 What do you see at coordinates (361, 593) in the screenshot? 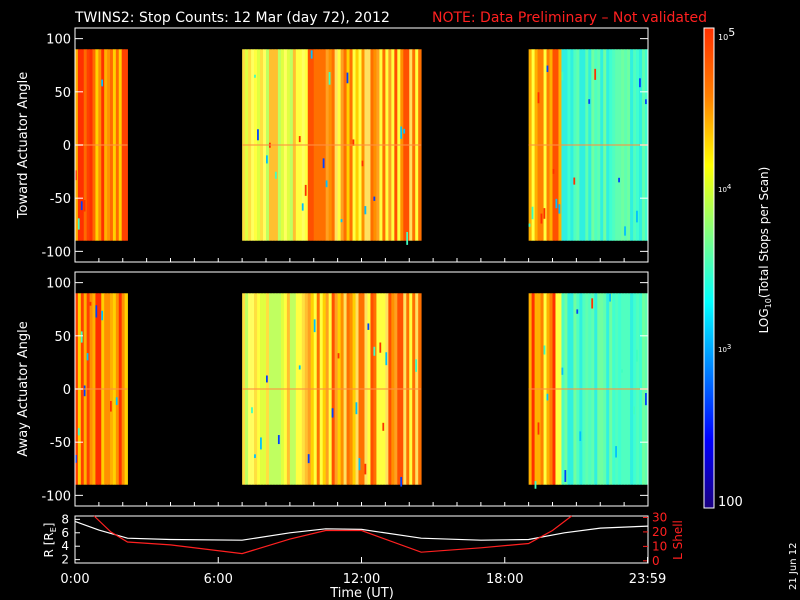
I see `x-axis-label: Time (UT)` at bounding box center [361, 593].